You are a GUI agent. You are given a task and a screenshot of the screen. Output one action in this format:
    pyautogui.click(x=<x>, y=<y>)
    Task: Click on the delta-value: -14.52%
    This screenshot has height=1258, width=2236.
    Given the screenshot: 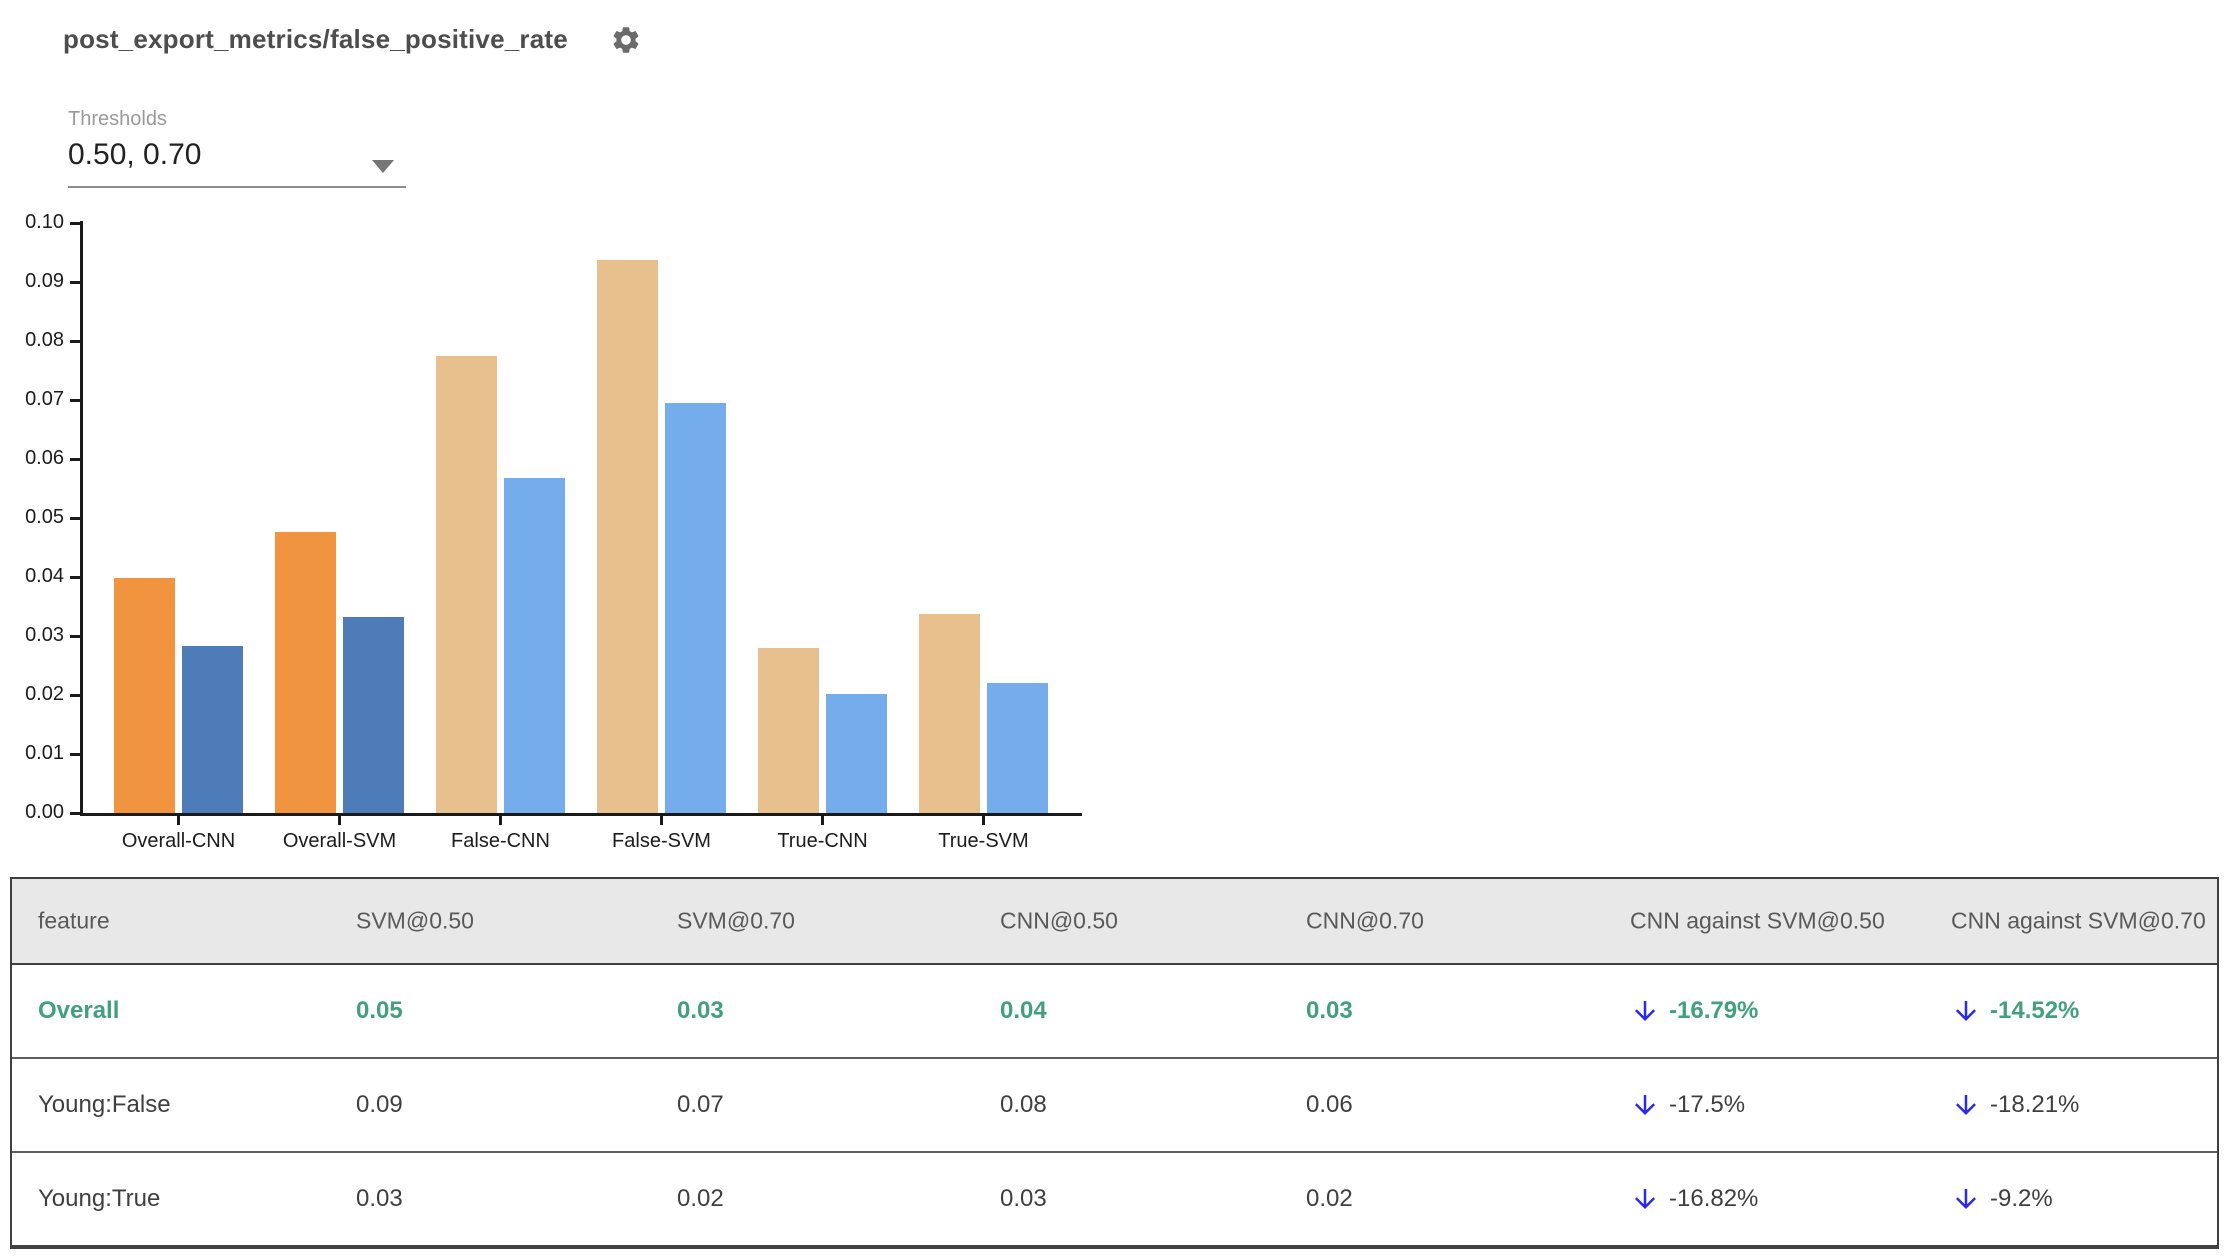 What is the action you would take?
    pyautogui.click(x=2035, y=1010)
    